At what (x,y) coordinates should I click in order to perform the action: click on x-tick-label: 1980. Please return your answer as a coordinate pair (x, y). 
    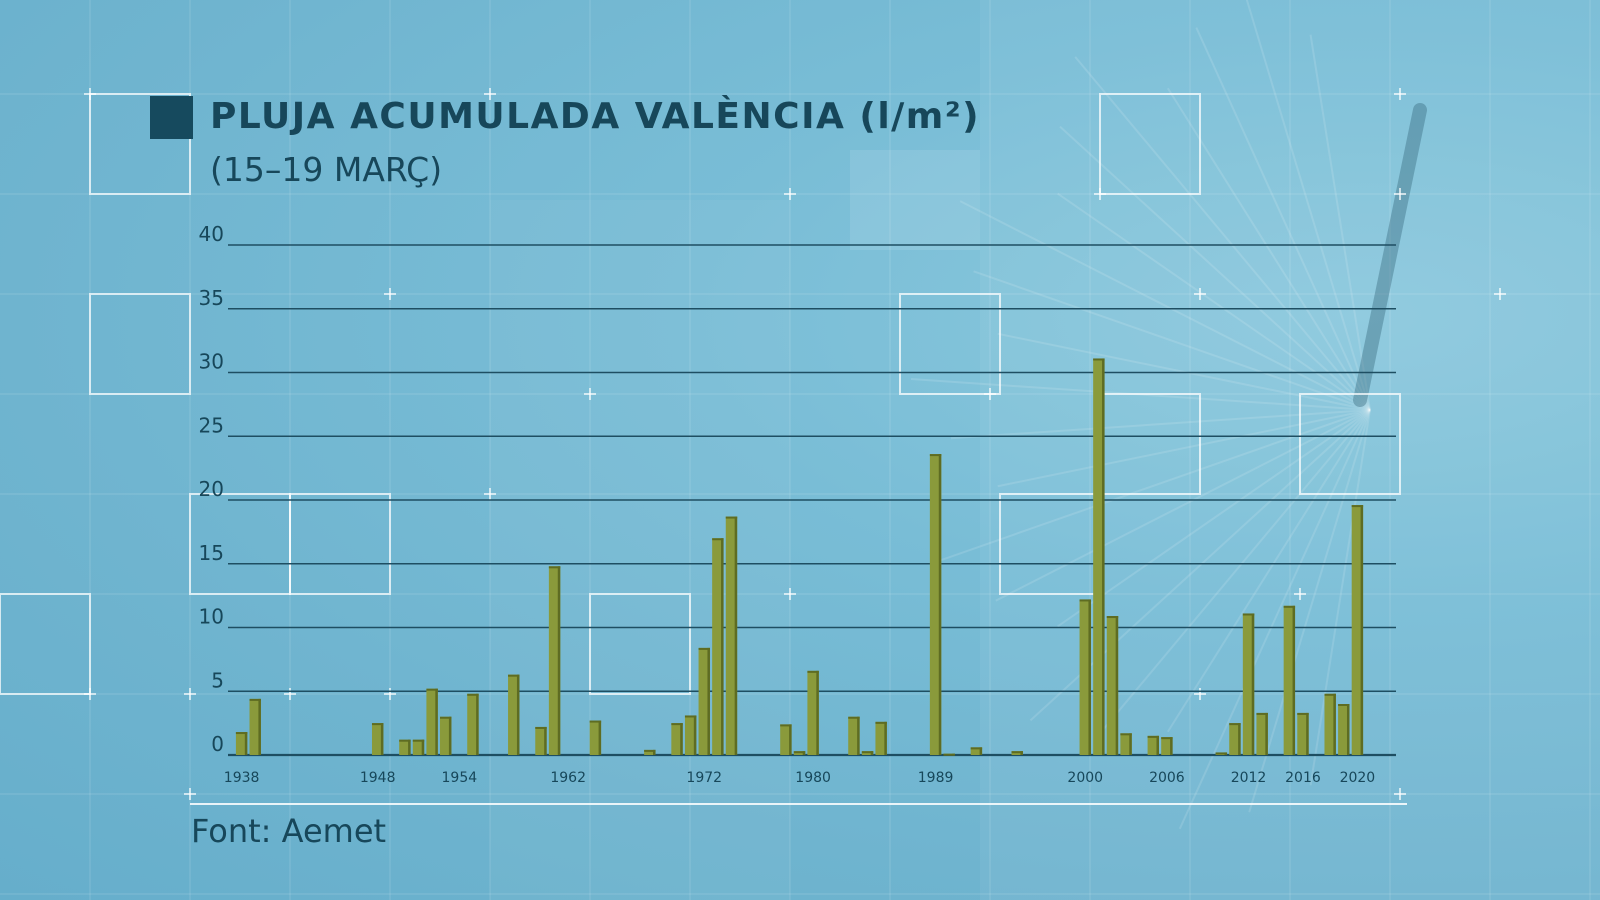
    Looking at the image, I should click on (813, 778).